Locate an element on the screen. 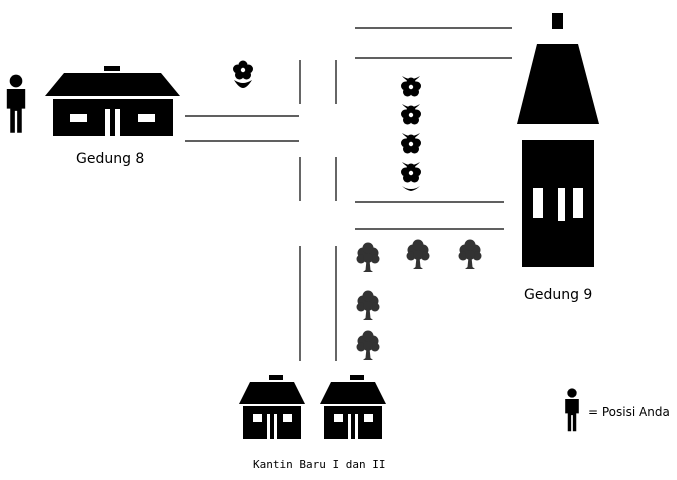  building-9-label: Gedung 9 is located at coordinates (558, 295).